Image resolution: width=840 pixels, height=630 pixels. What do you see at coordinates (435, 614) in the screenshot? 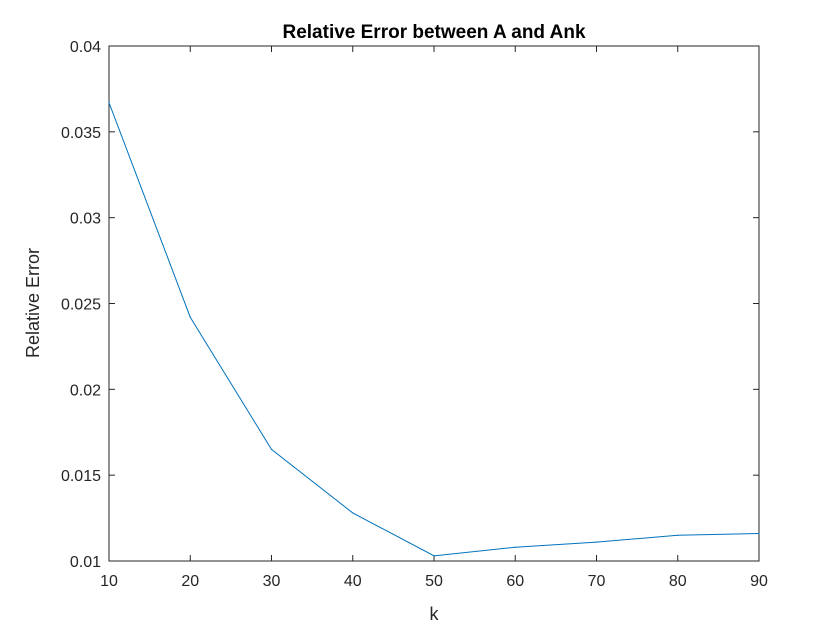
I see `x-axis-label: k` at bounding box center [435, 614].